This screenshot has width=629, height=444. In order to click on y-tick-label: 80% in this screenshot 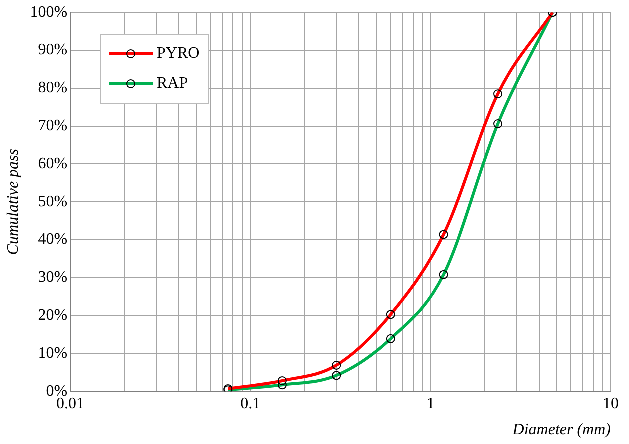, I will do `click(53, 88)`.